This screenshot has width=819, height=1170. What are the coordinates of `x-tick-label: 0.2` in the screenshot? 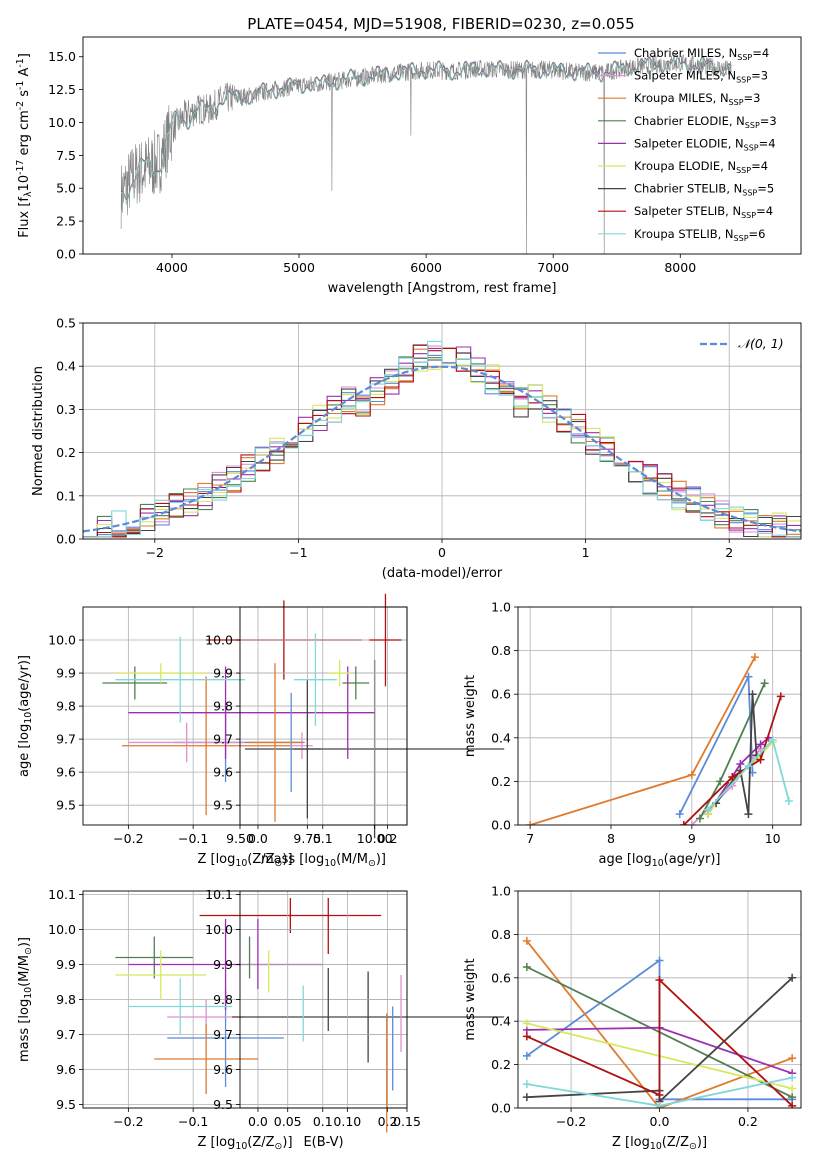 It's located at (388, 1121).